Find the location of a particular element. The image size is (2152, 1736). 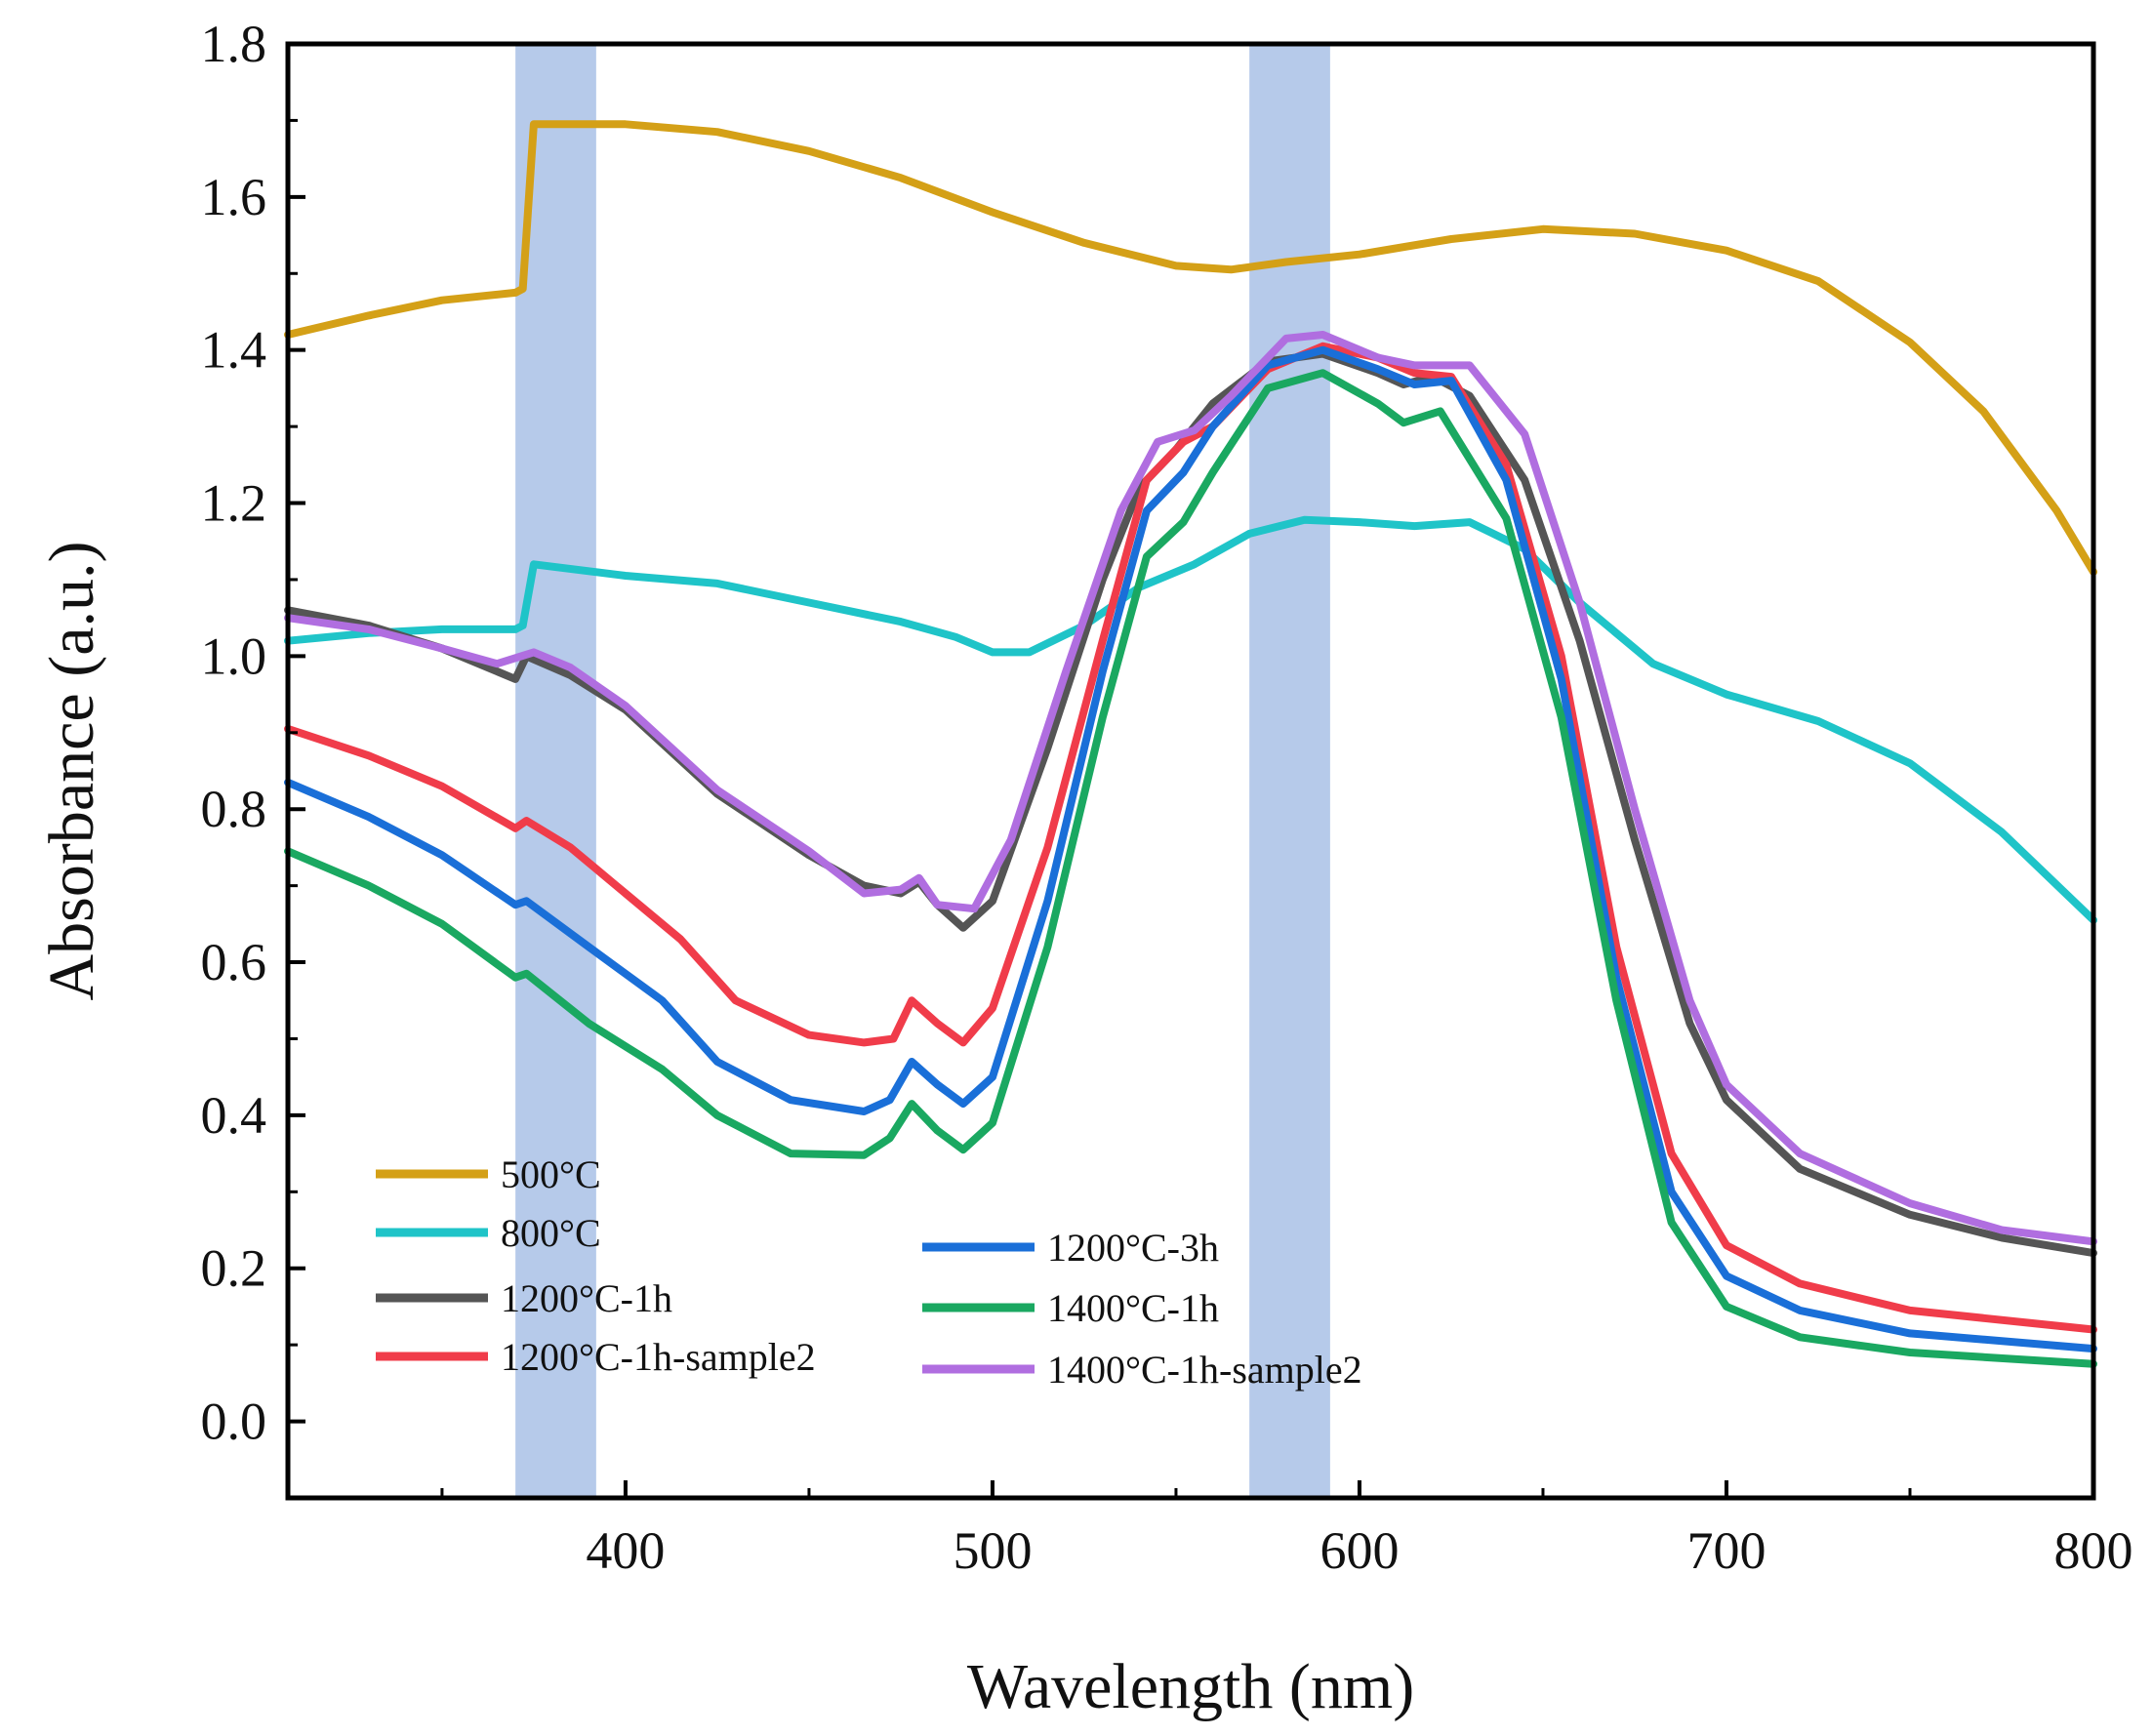

x-tick-label: 700 is located at coordinates (1726, 1550).